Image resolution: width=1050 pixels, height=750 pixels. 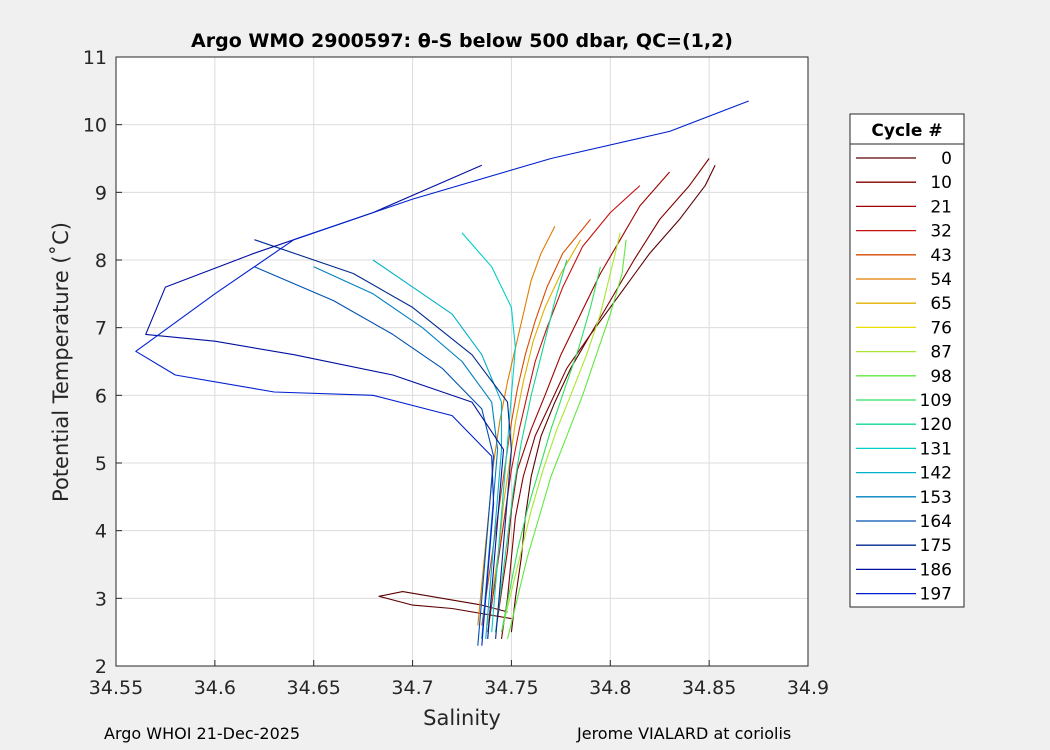 What do you see at coordinates (610, 688) in the screenshot?
I see `x-tick-label: 34.8` at bounding box center [610, 688].